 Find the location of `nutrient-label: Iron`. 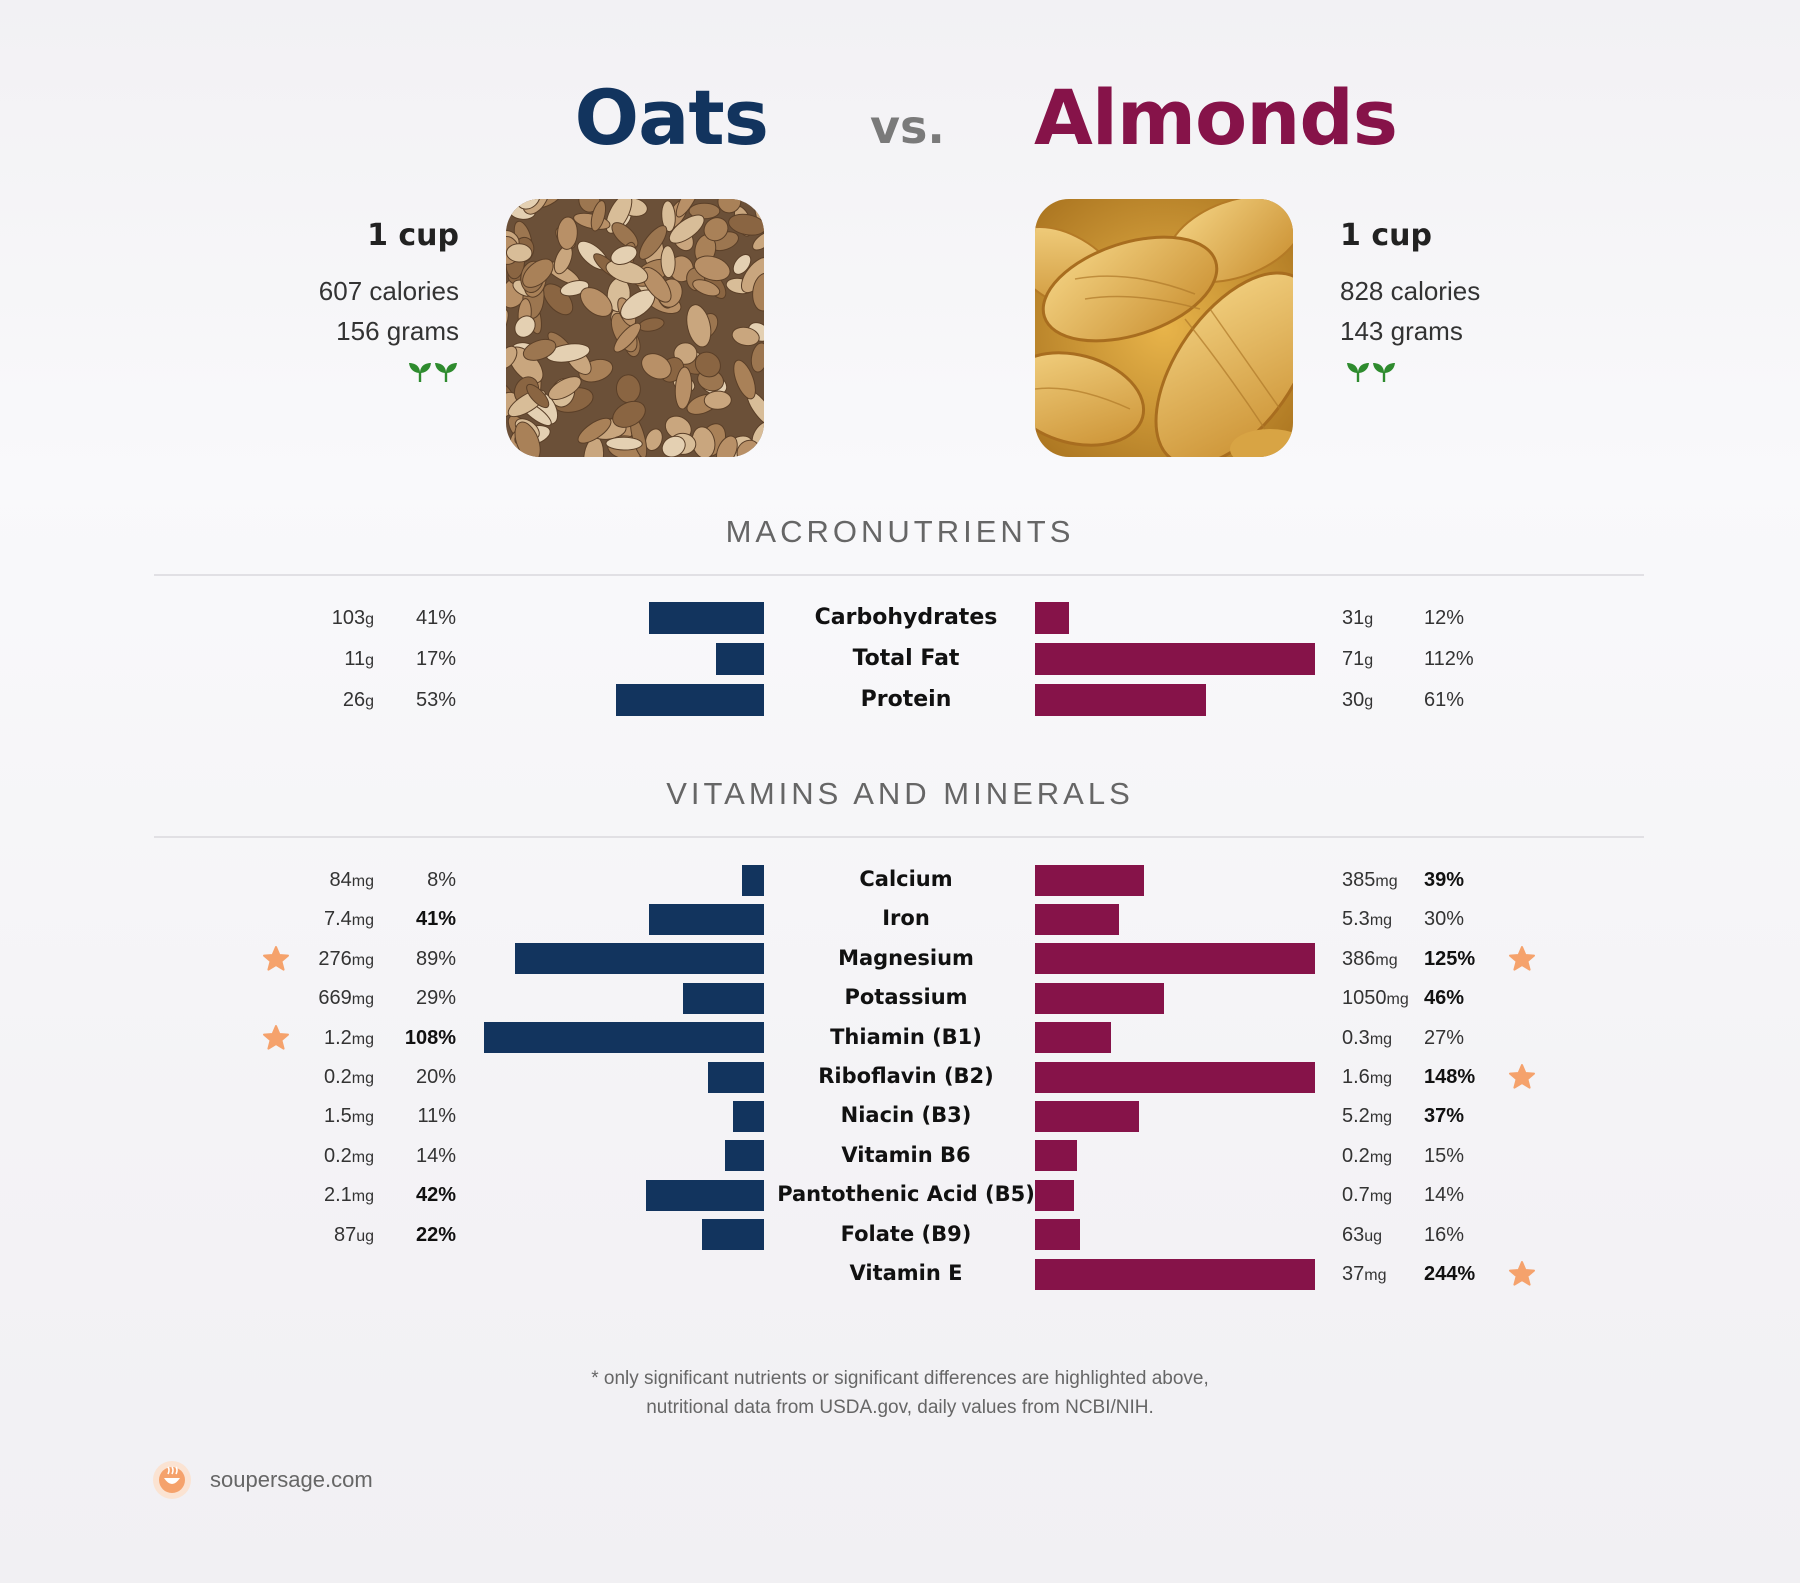

nutrient-label: Iron is located at coordinates (906, 918).